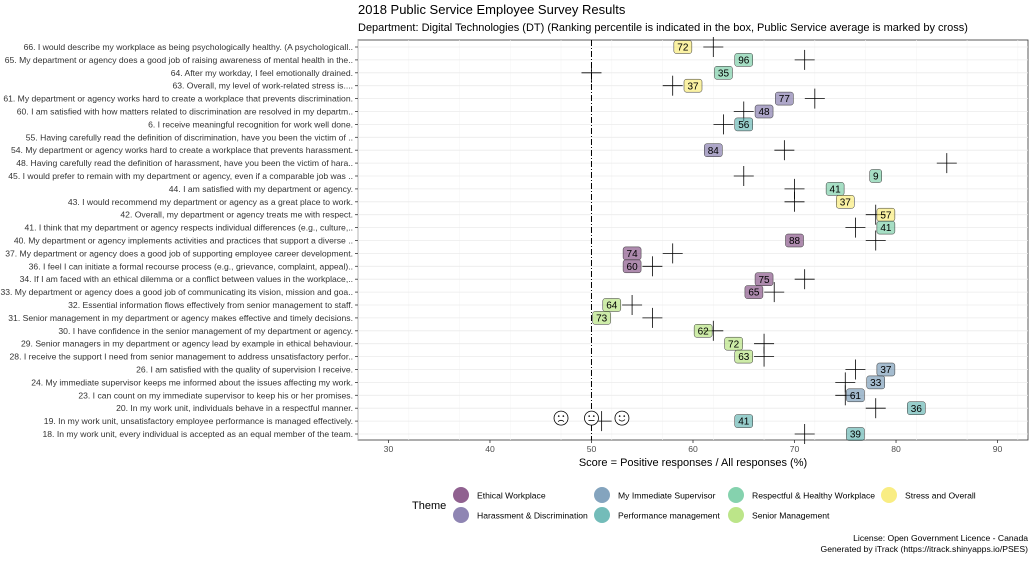  I want to click on neutral-face-icon, so click(591, 418).